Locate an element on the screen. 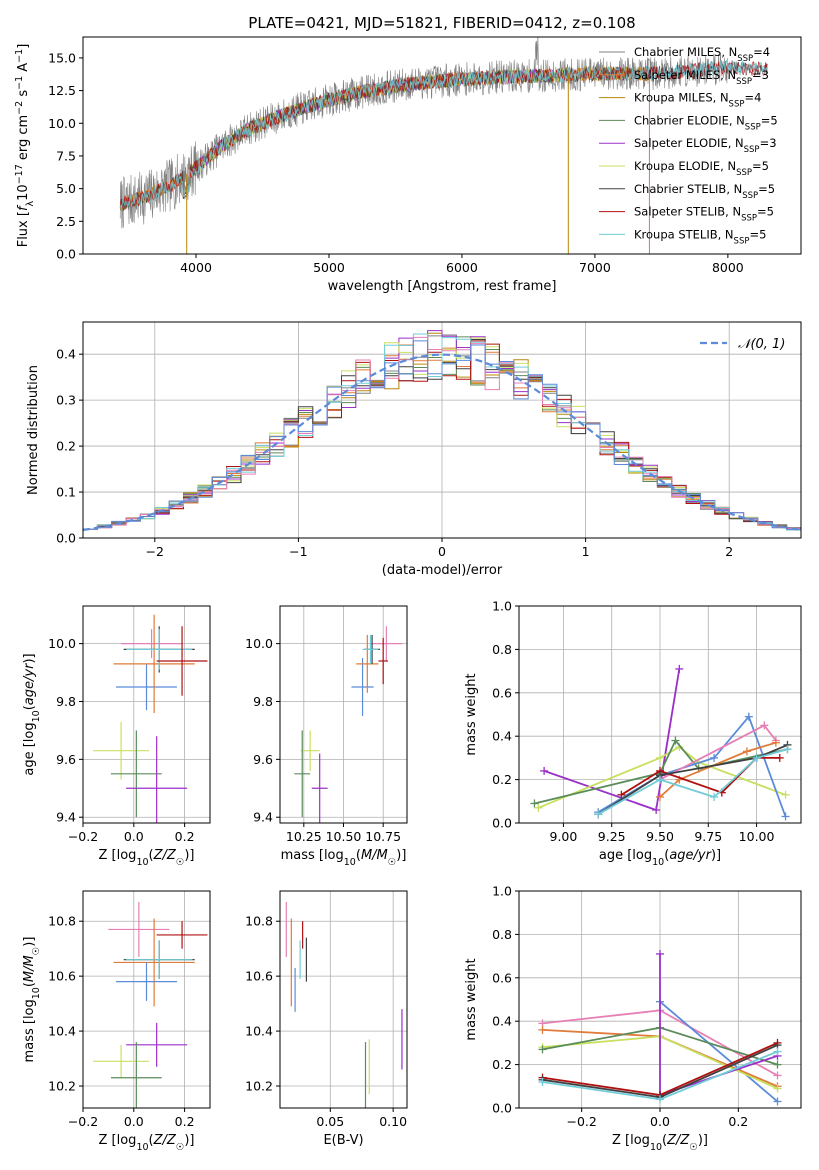  gaussian-curve is located at coordinates (441, 442).